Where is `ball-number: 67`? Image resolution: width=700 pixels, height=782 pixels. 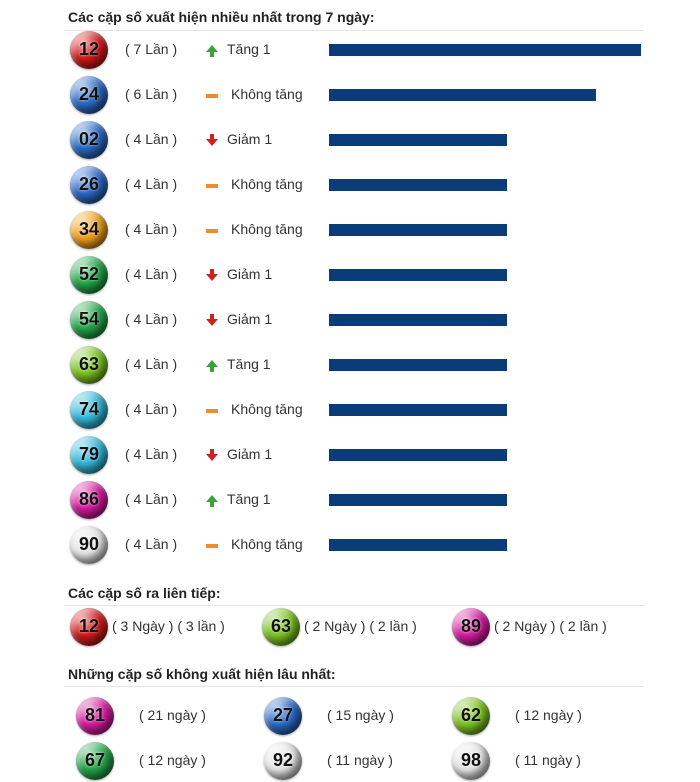
ball-number: 67 is located at coordinates (95, 759).